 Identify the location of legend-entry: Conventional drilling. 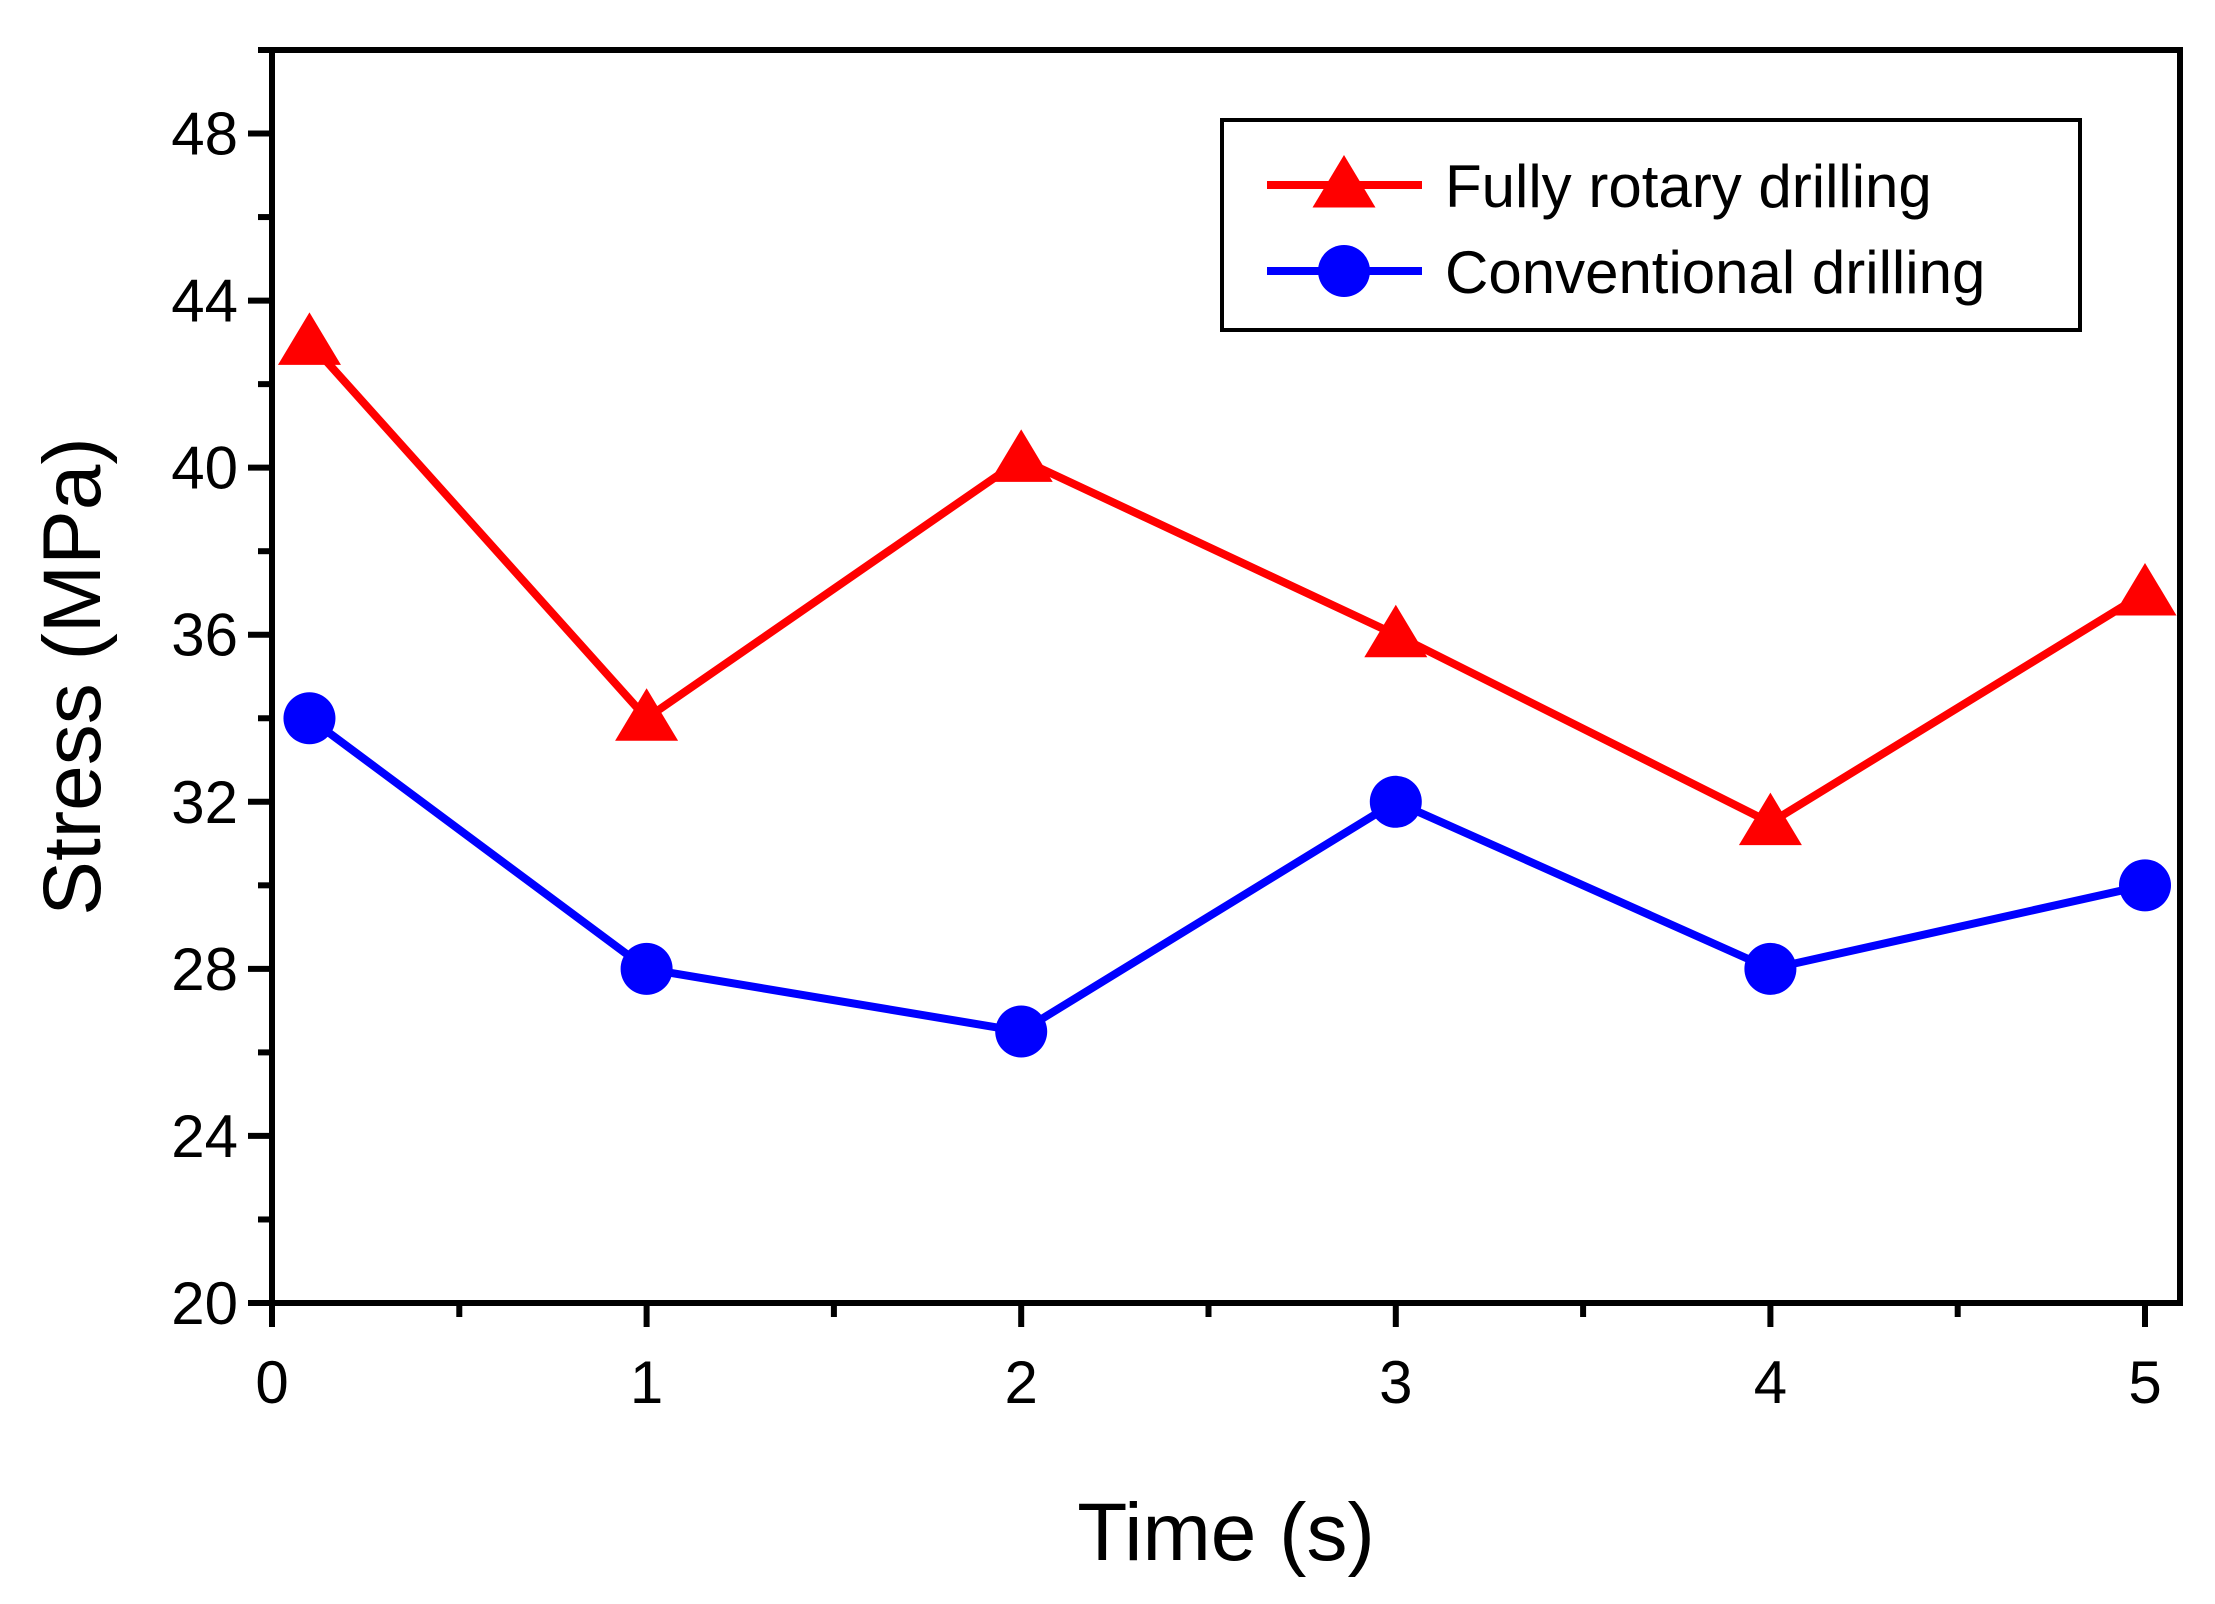
(1626, 272).